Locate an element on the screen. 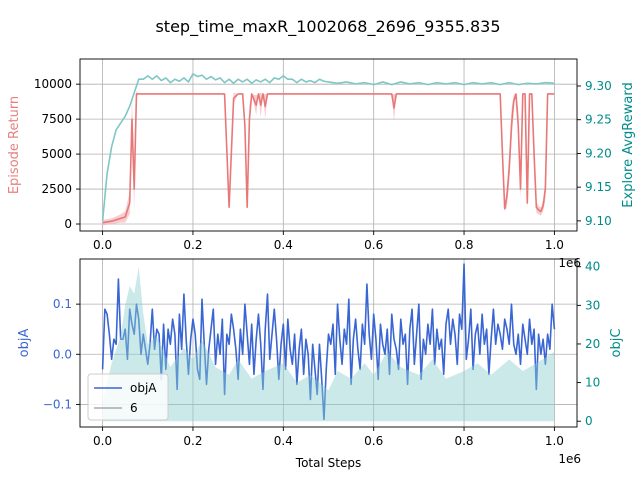  left-y-tick-label: 0.0 is located at coordinates (62, 354).